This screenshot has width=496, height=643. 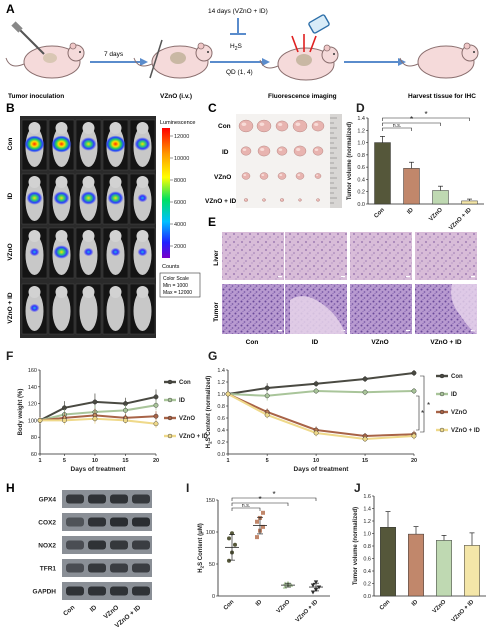 I want to click on histo-row-label-tumor: Tumor, so click(x=216, y=312).